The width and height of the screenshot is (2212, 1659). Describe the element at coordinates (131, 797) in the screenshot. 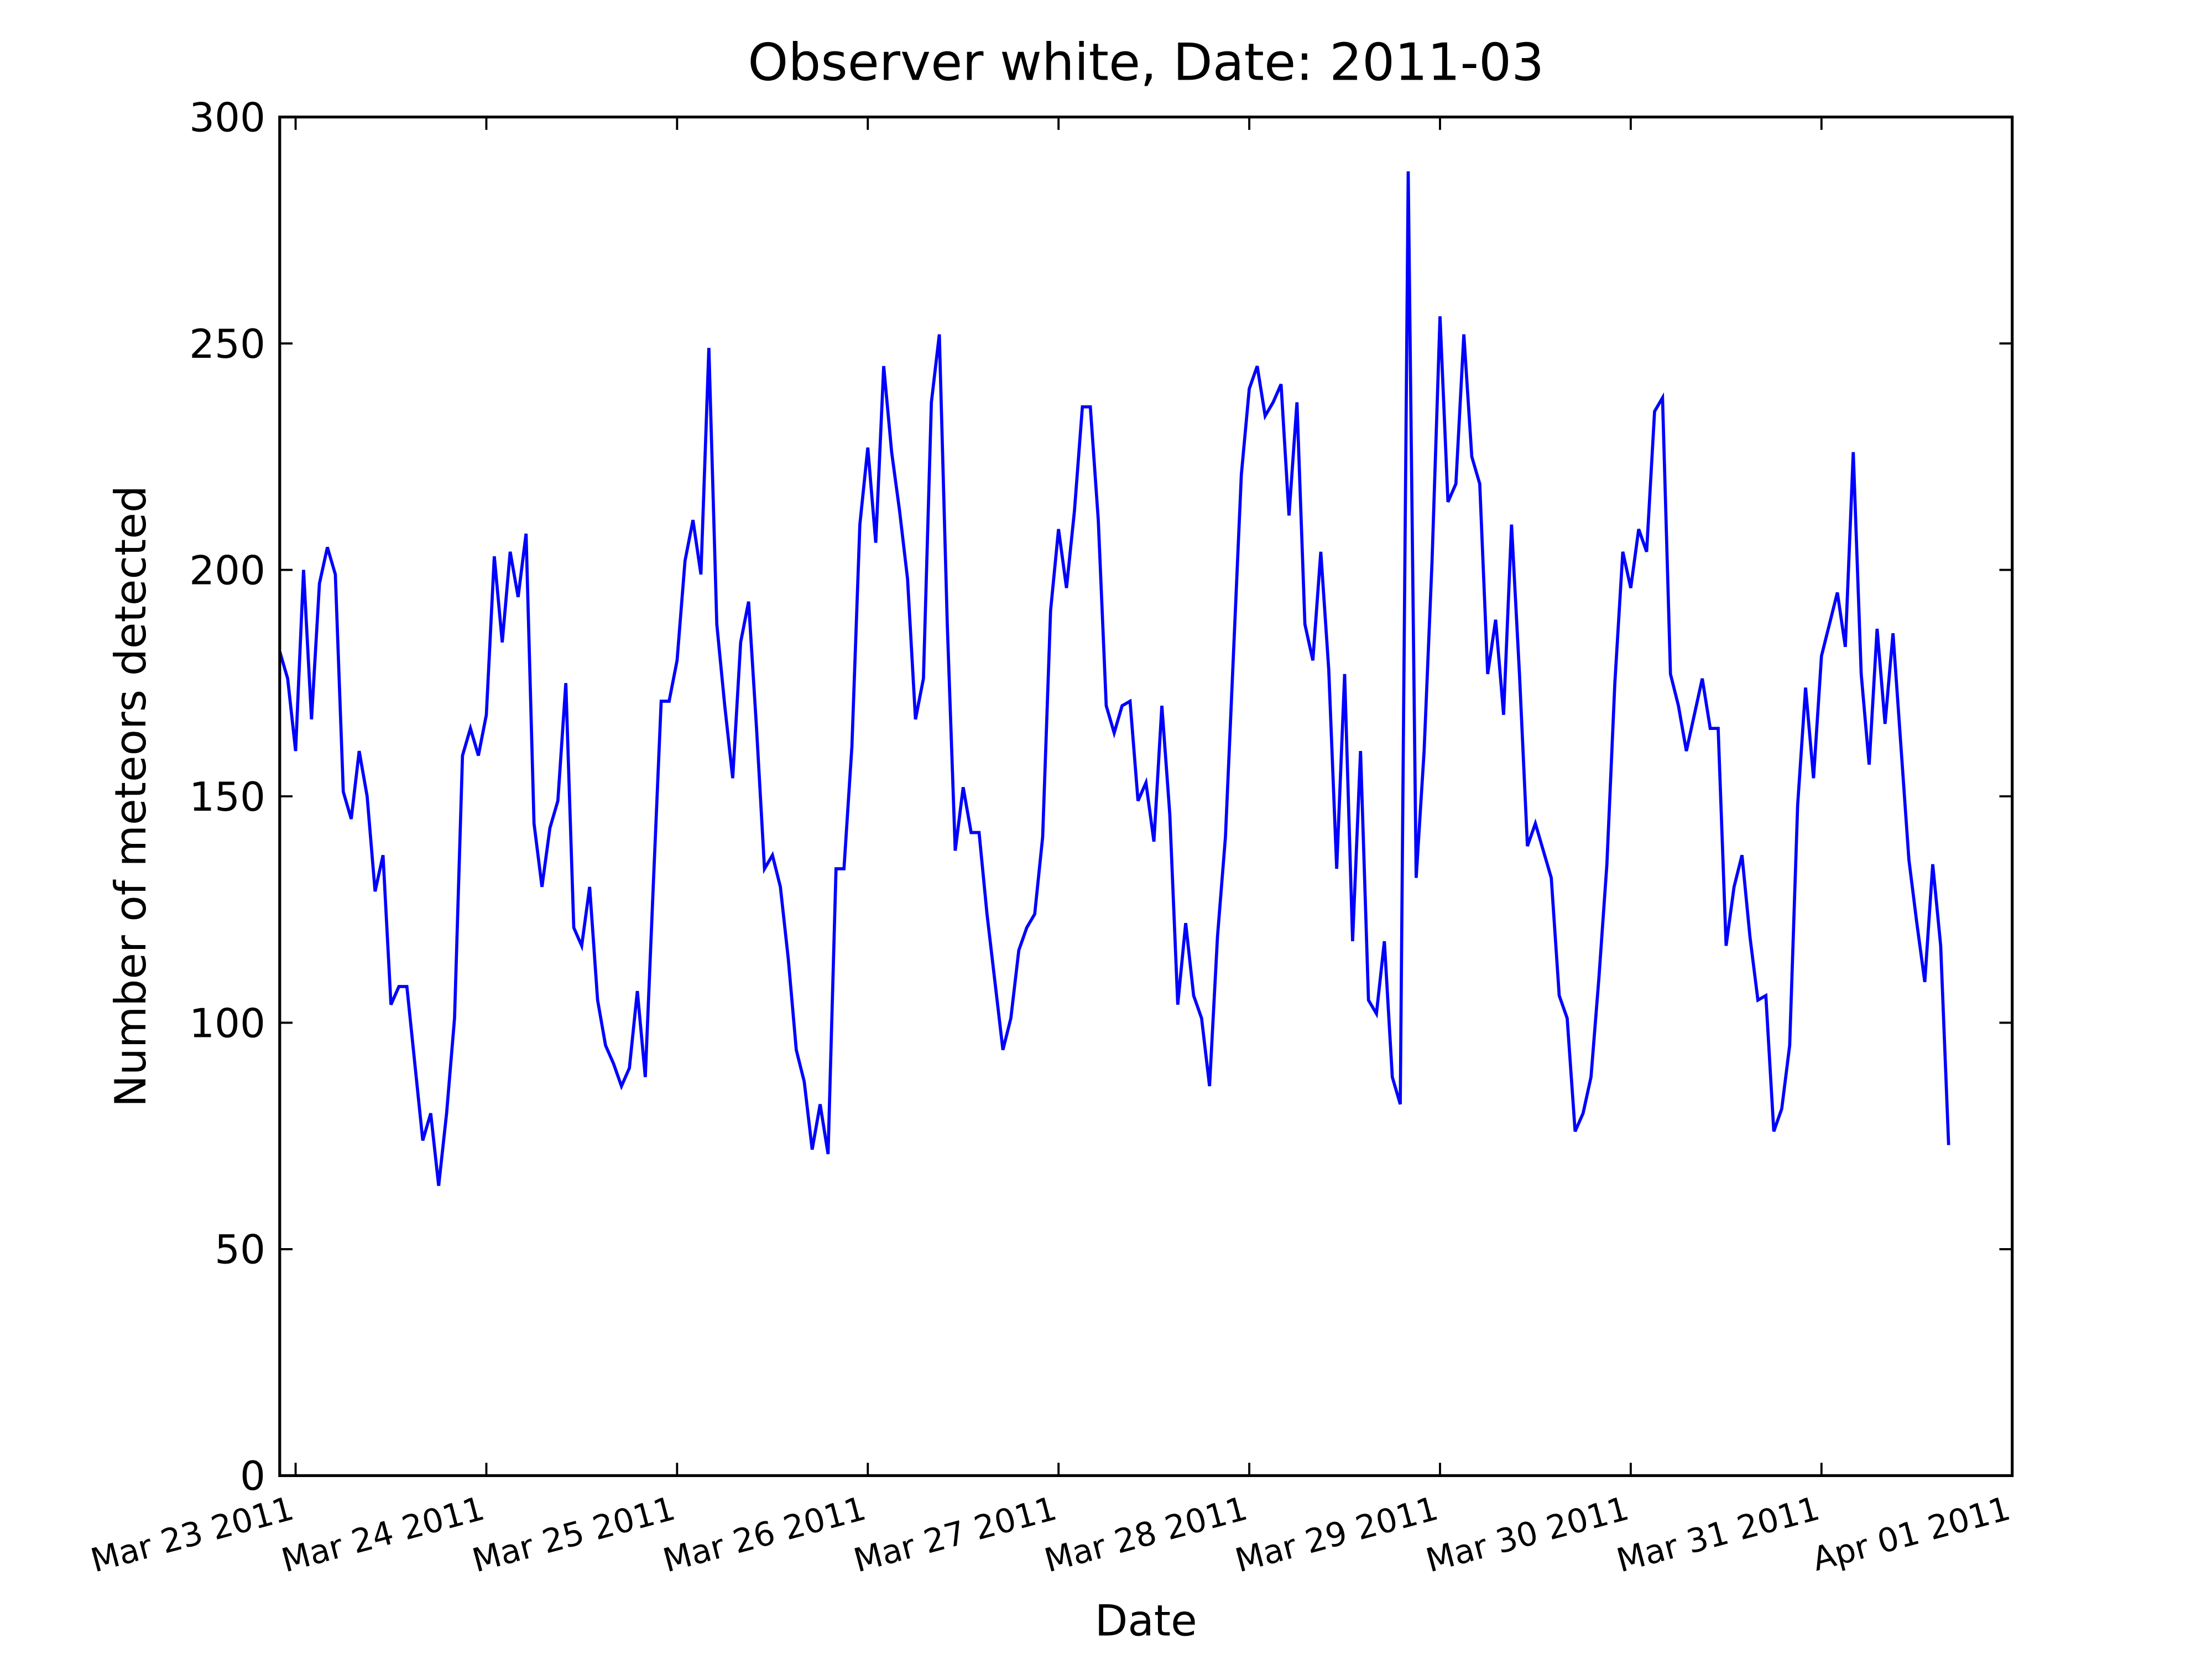

I see `y-axis-label: Number of meteors detected` at that location.